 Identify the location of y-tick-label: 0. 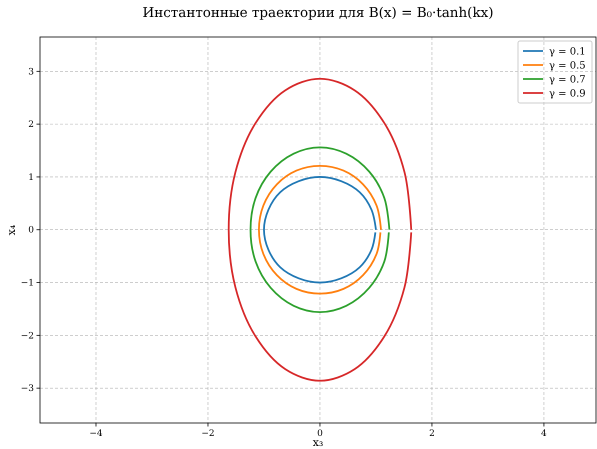
(31, 231).